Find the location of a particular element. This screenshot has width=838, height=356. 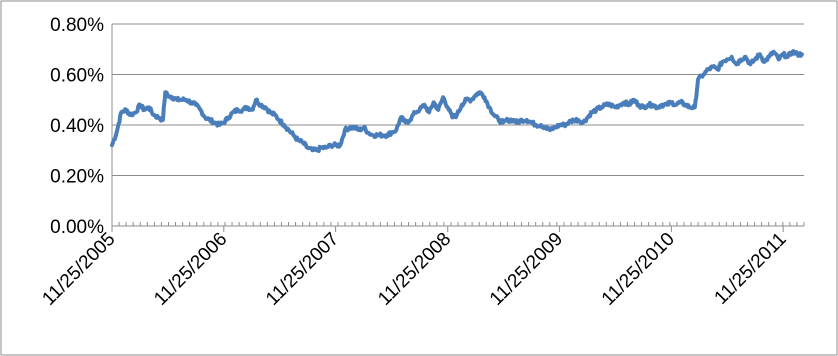

y-tick-label: 0.20% is located at coordinates (77, 177).